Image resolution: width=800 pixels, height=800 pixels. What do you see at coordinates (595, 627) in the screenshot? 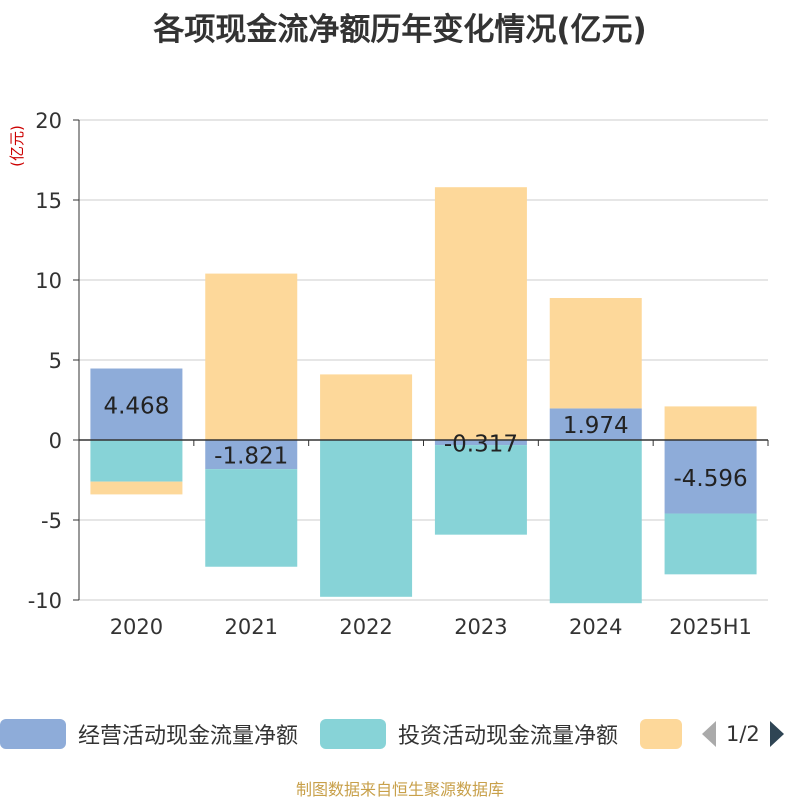
I see `x-tick-label: 2024` at bounding box center [595, 627].